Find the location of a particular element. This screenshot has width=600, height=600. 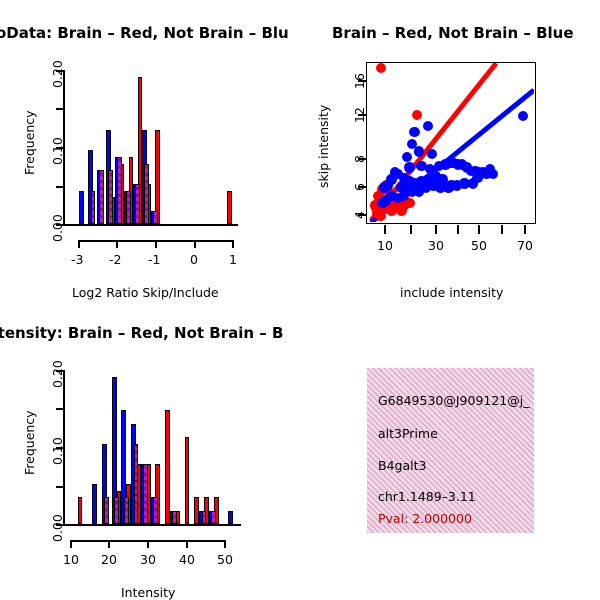

ratio-x-ticklabel-m2: -2 is located at coordinates (115, 259).